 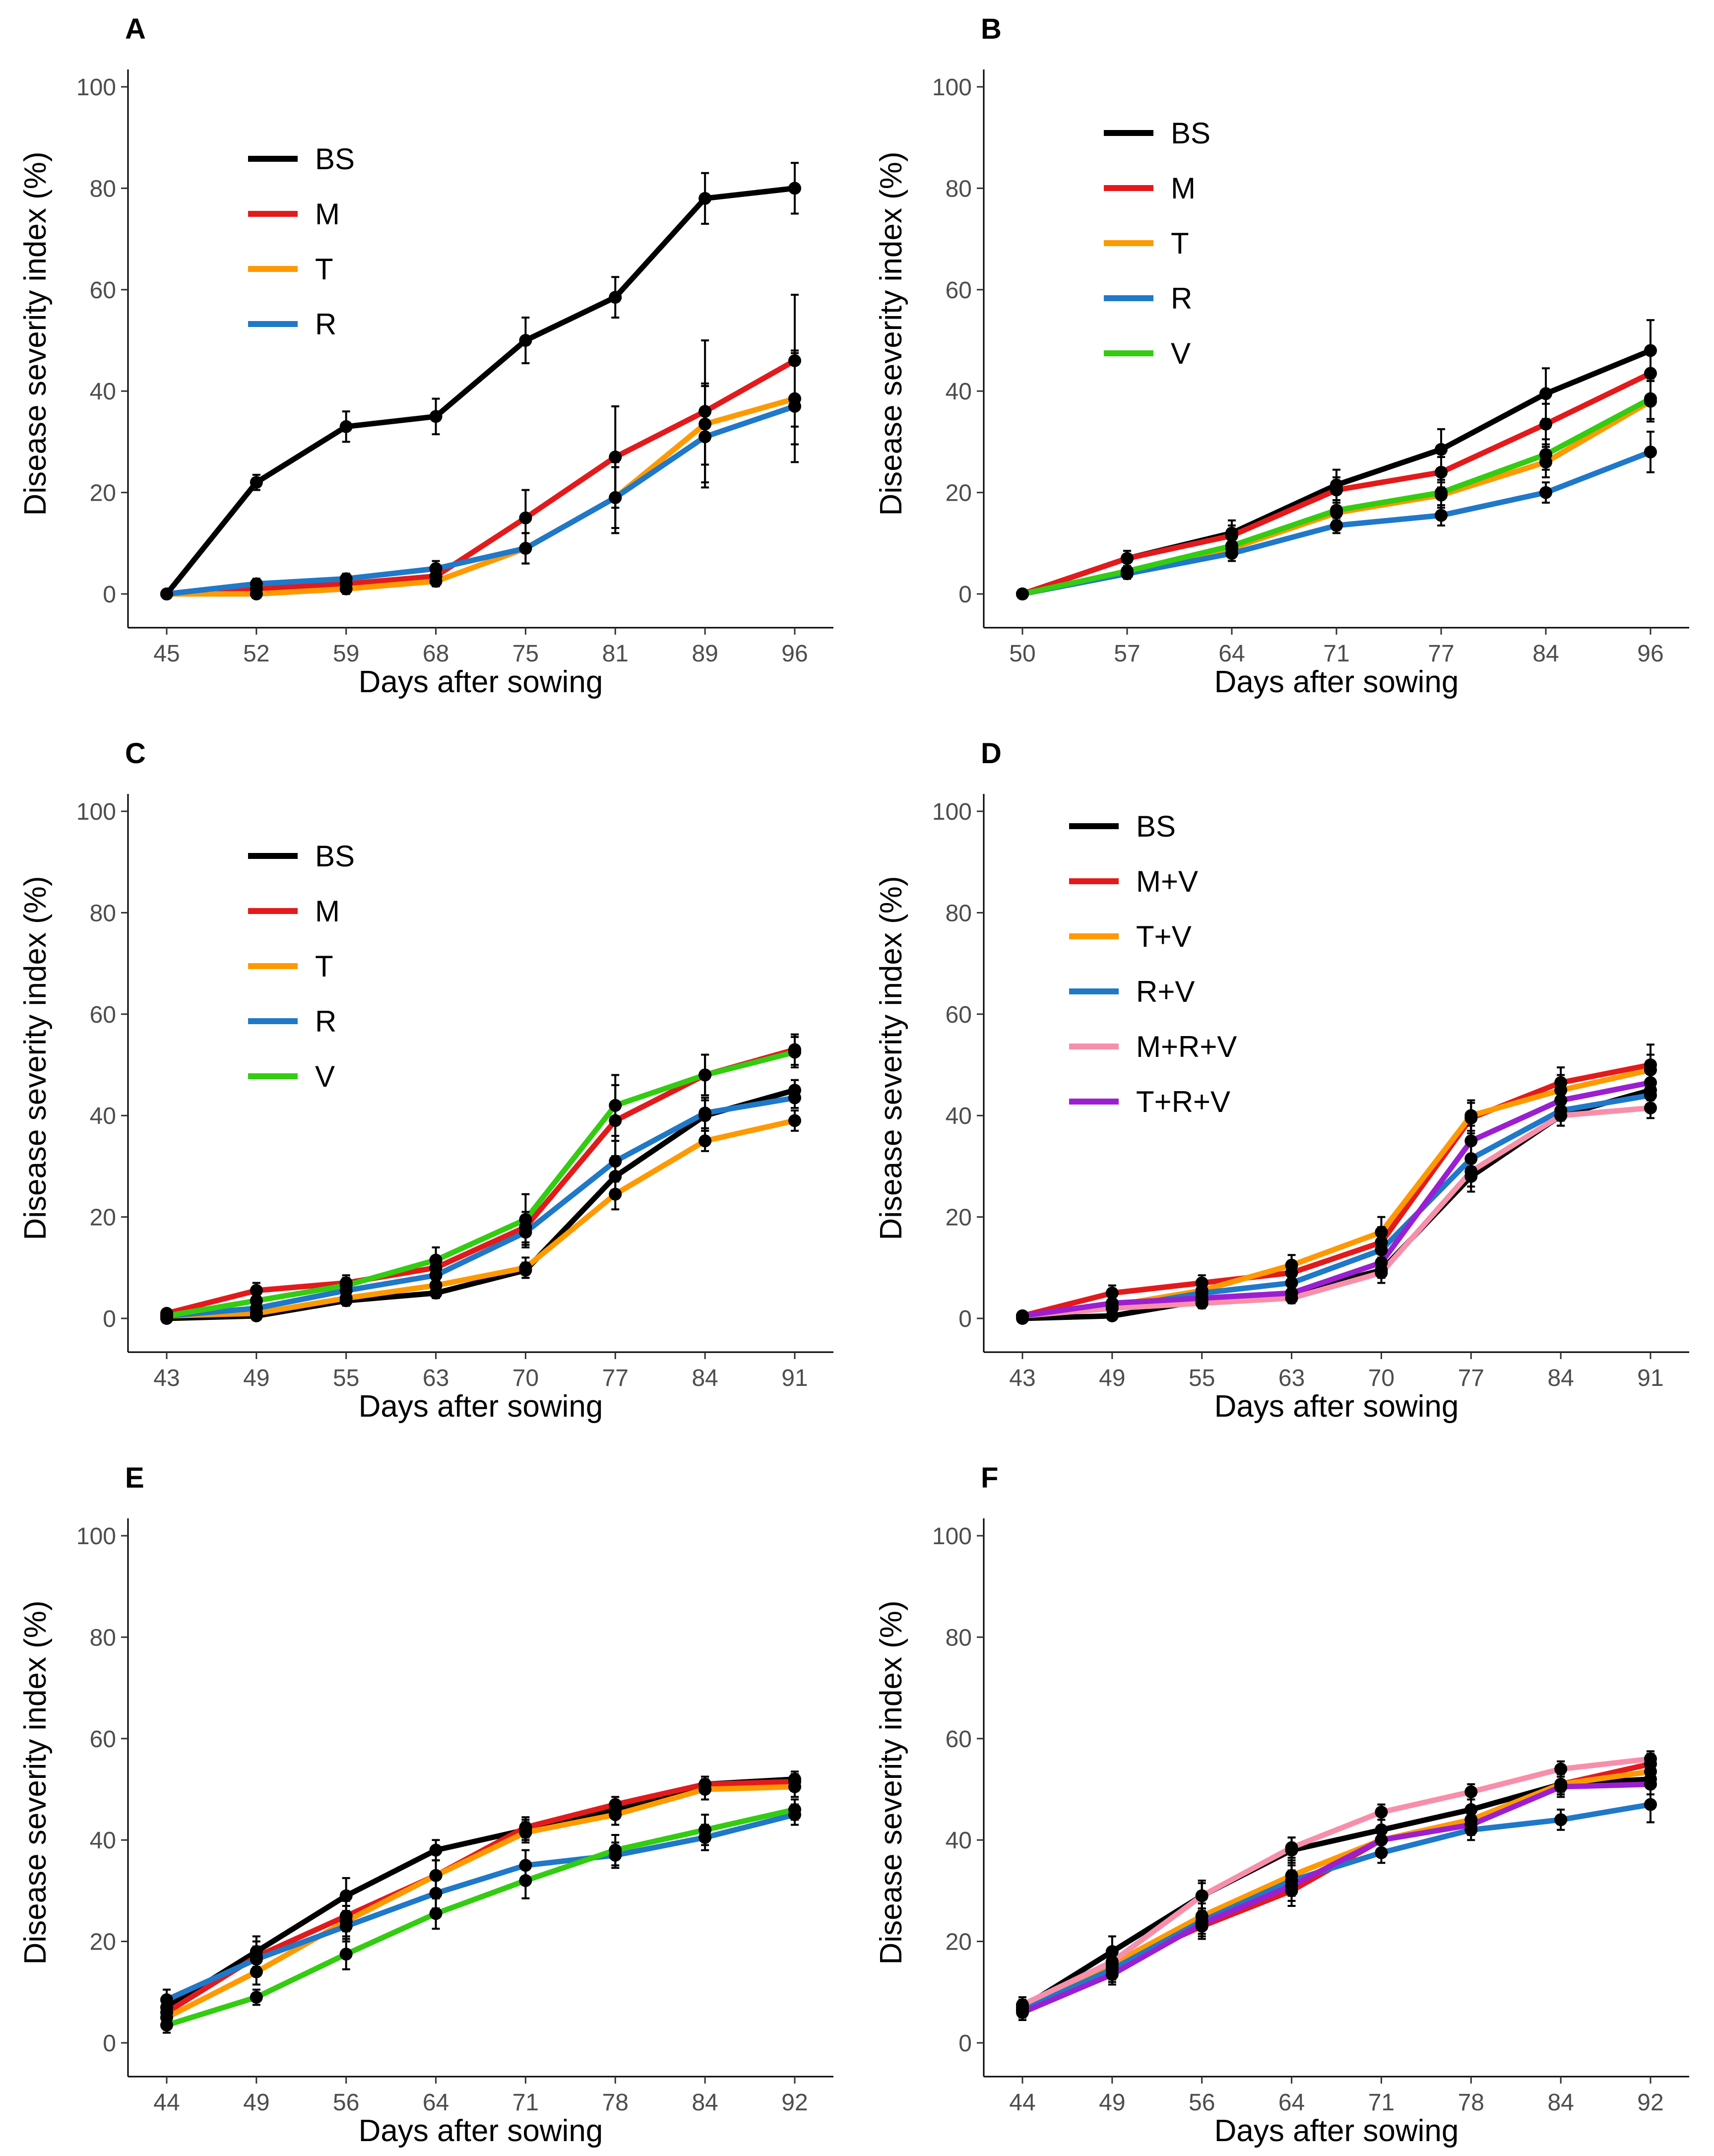 I want to click on legend-label: M+V, so click(x=1167, y=881).